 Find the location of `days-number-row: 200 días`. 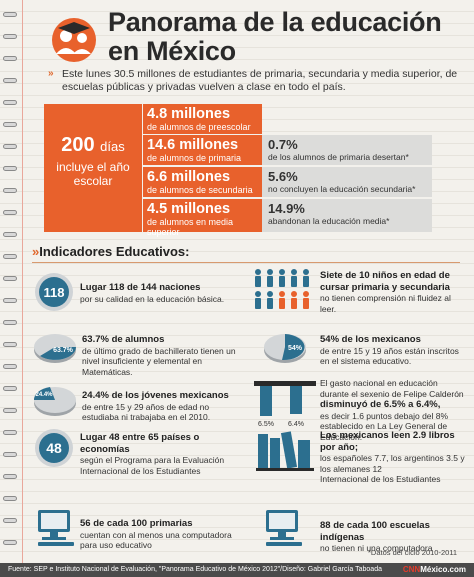

days-number-row: 200 días is located at coordinates (93, 145).